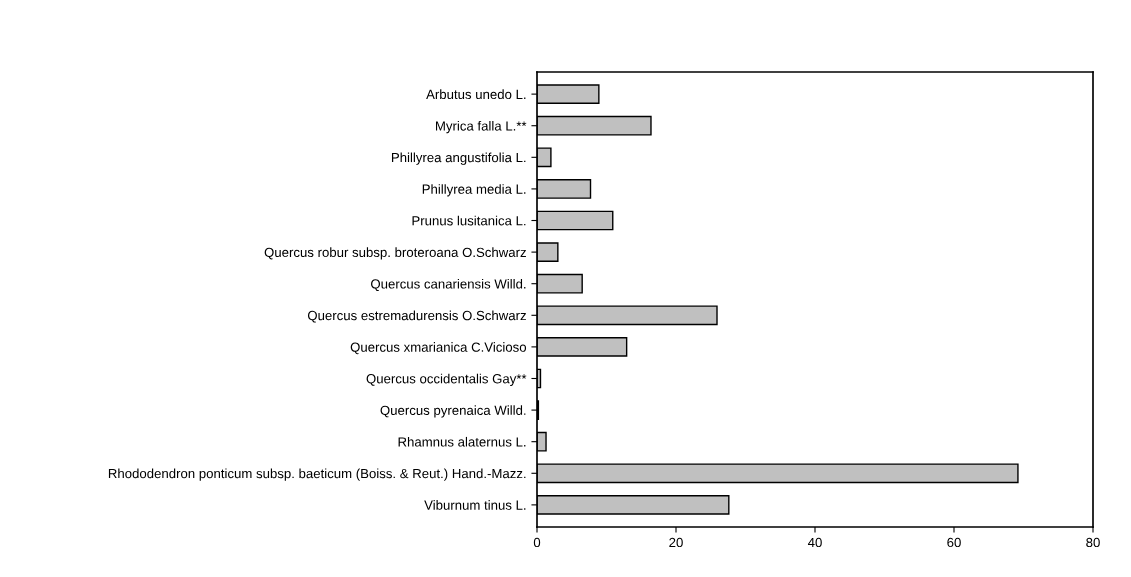 This screenshot has height=577, width=1131. I want to click on y-tick-label: Quercus robur subsp. broteroana O.Schwarz, so click(395, 253).